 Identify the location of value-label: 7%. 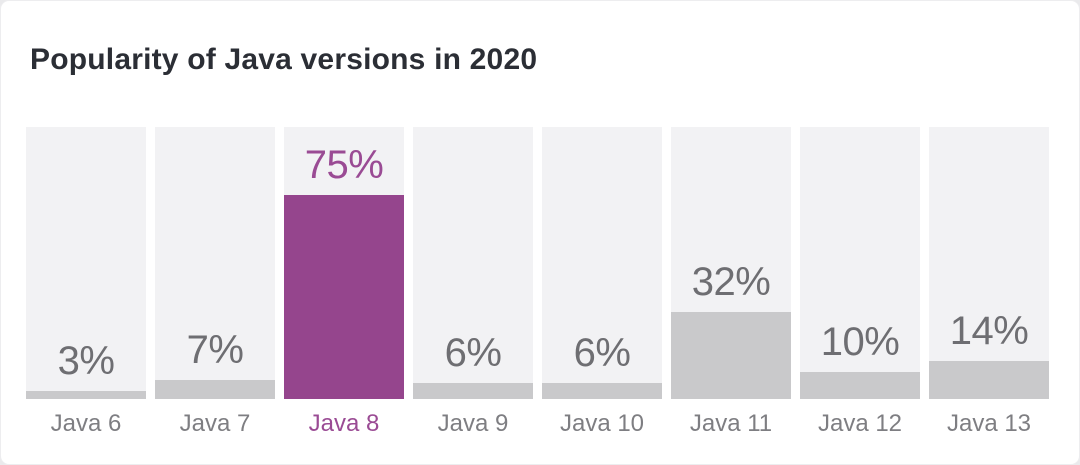
(215, 349).